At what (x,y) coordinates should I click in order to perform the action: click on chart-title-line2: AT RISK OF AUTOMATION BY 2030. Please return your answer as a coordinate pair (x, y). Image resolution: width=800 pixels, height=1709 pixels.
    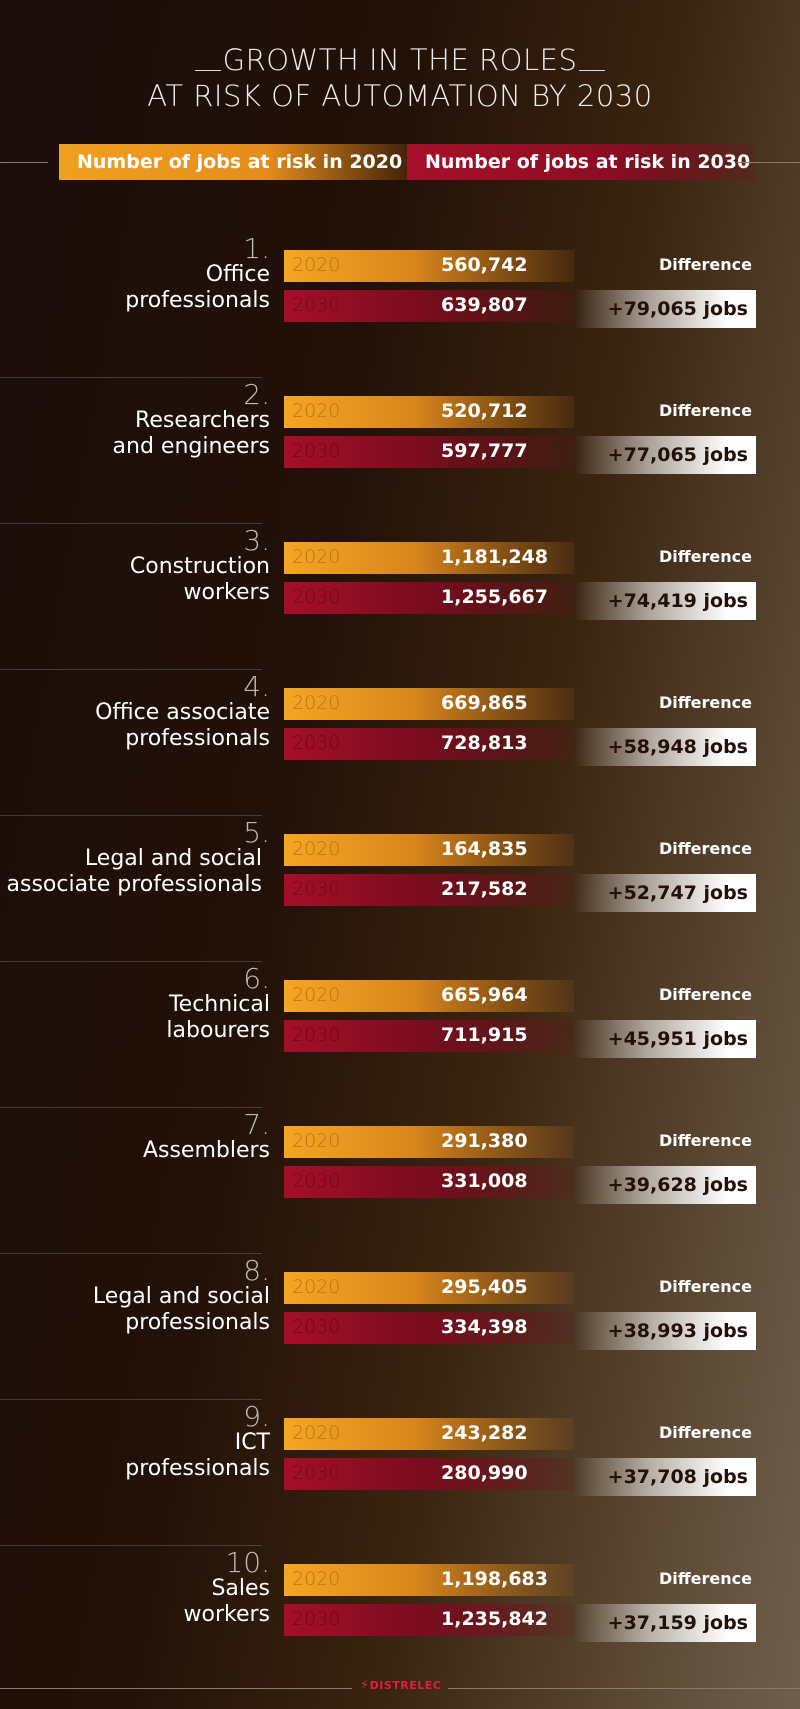
    Looking at the image, I should click on (400, 96).